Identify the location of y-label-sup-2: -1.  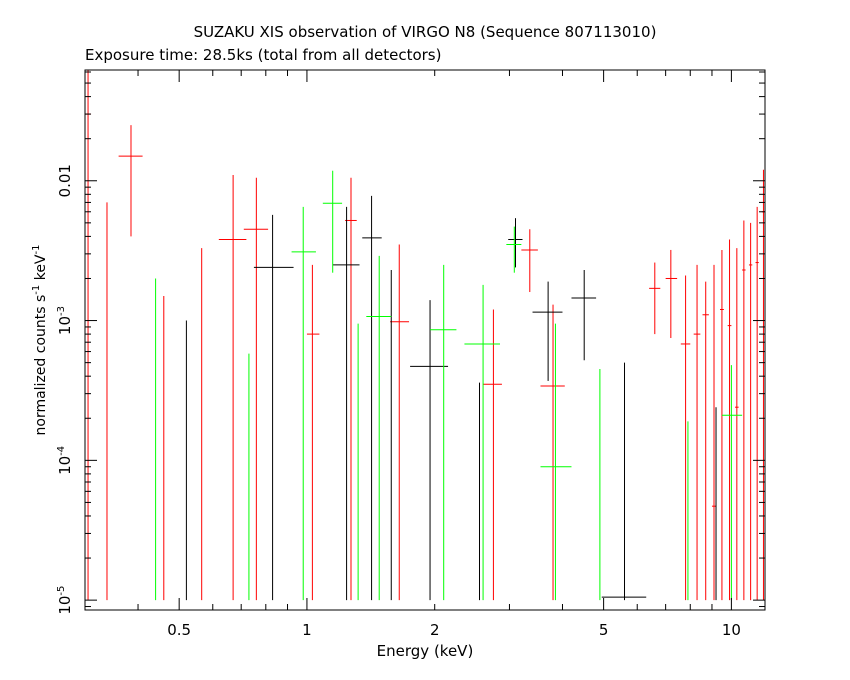
(36, 250).